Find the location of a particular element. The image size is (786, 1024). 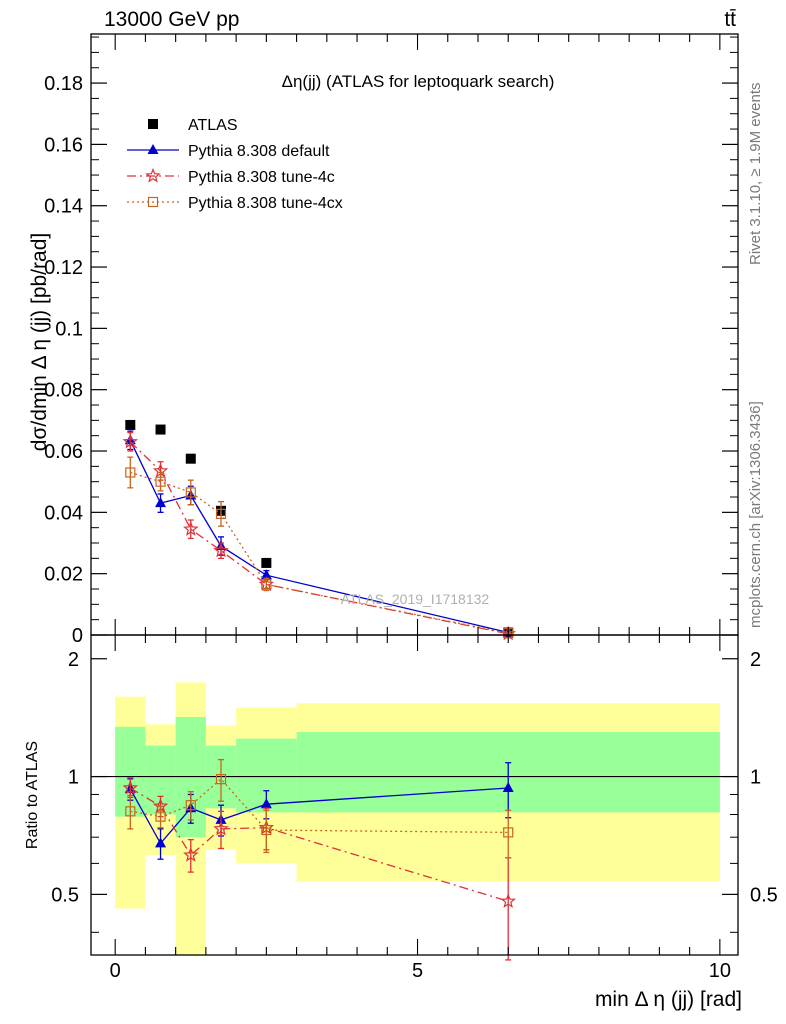

main-y-tick-label: 0.08 is located at coordinates (63, 391).